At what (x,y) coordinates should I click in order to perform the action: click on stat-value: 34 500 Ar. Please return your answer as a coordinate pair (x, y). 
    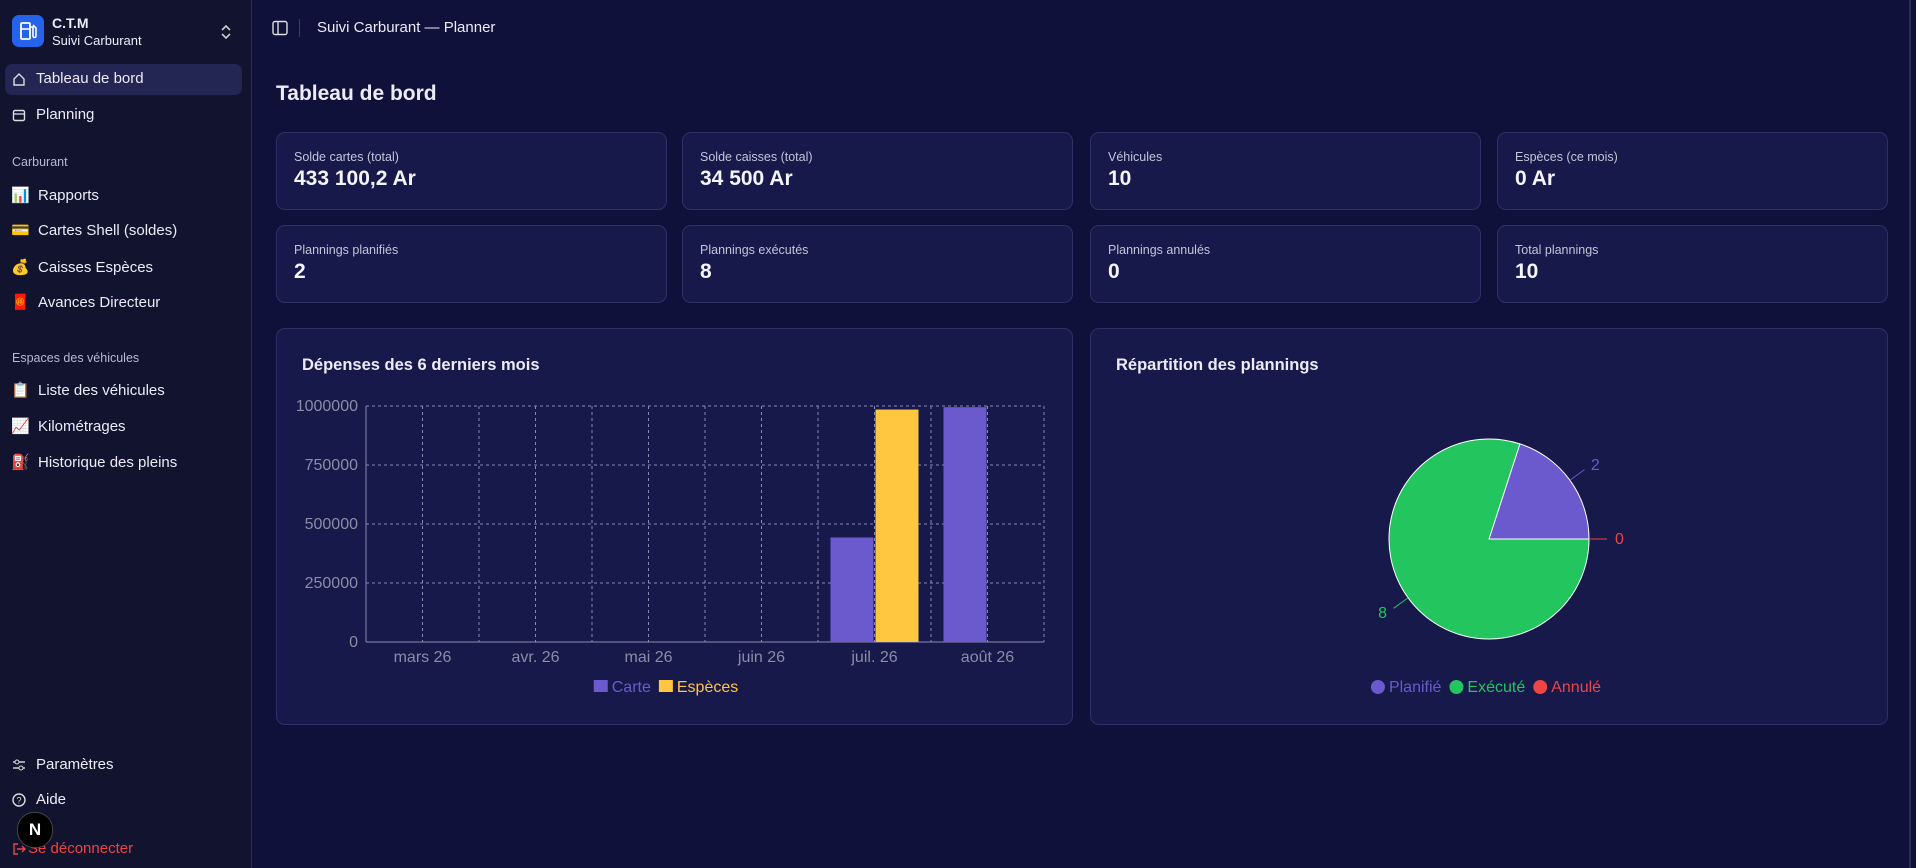
    Looking at the image, I should click on (746, 178).